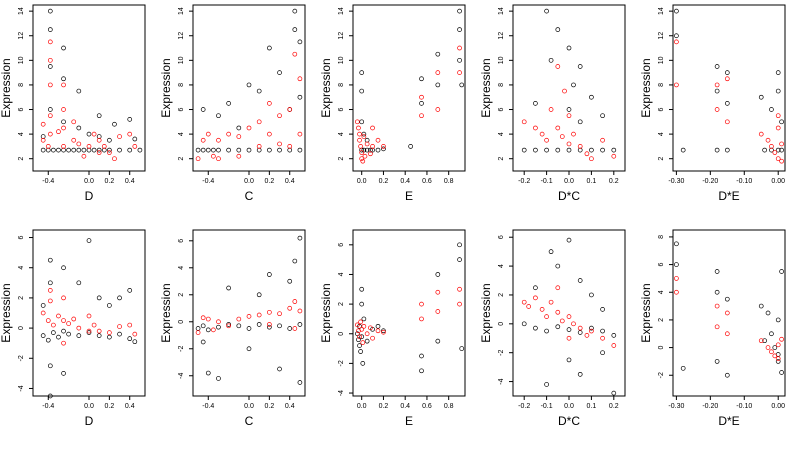  I want to click on y-tick-label: 4, so click(501, 134).